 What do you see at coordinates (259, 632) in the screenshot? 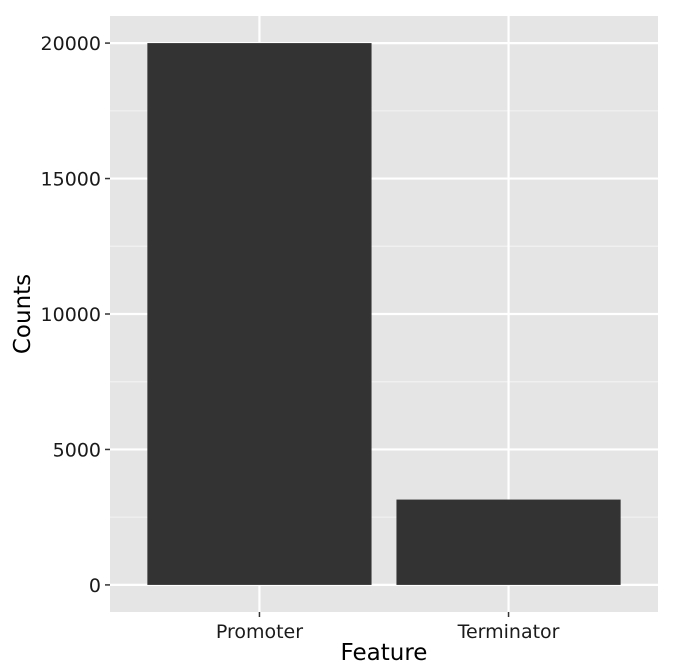
I see `x-tick-label: Promoter` at bounding box center [259, 632].